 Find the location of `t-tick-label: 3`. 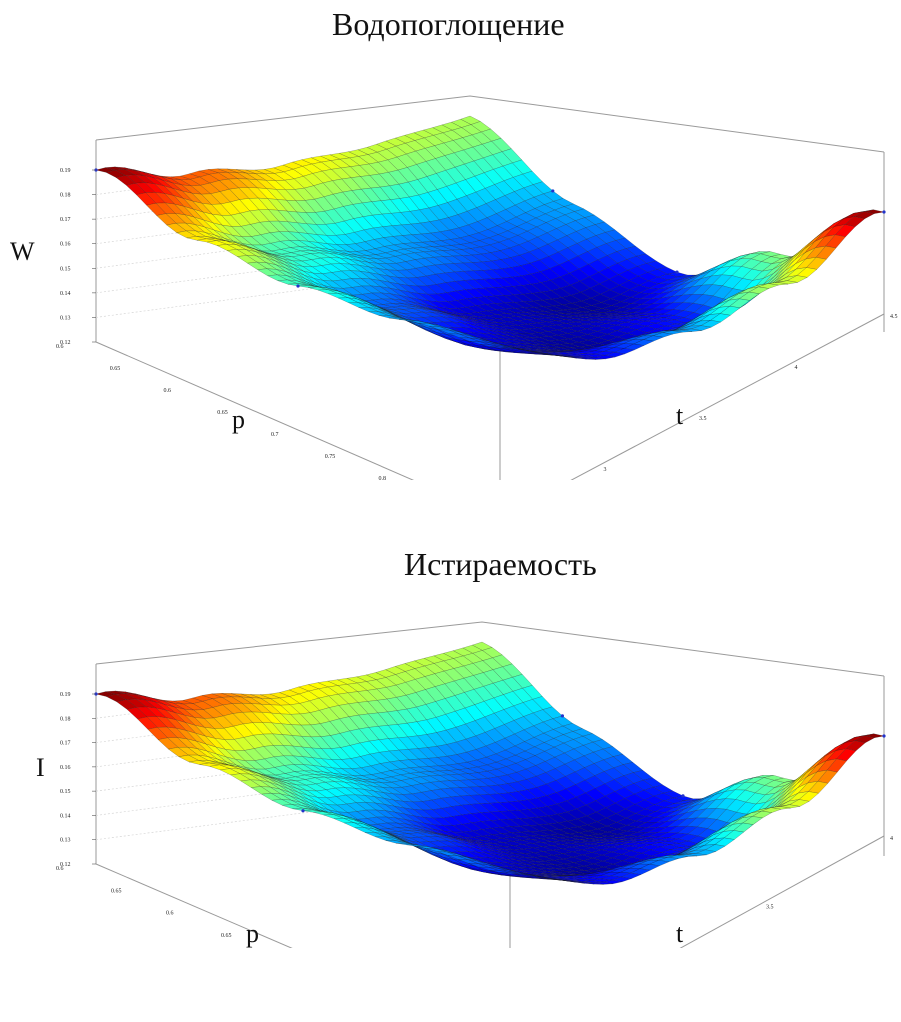

t-tick-label: 3 is located at coordinates (605, 470).